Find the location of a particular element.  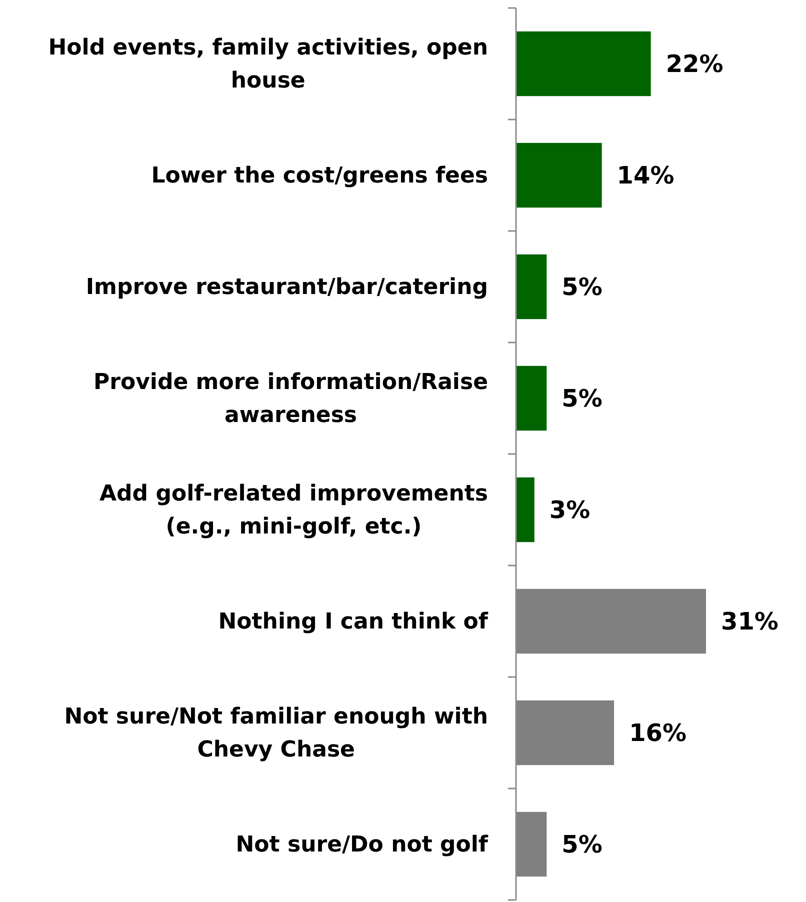

y-tick-label: Lower the cost/greens fees is located at coordinates (319, 175).